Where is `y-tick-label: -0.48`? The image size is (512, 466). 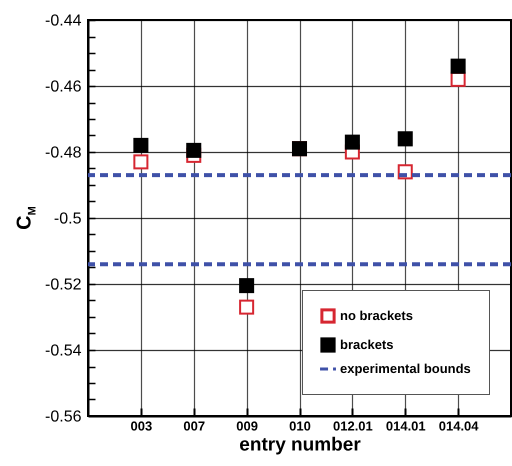 y-tick-label: -0.48 is located at coordinates (63, 153).